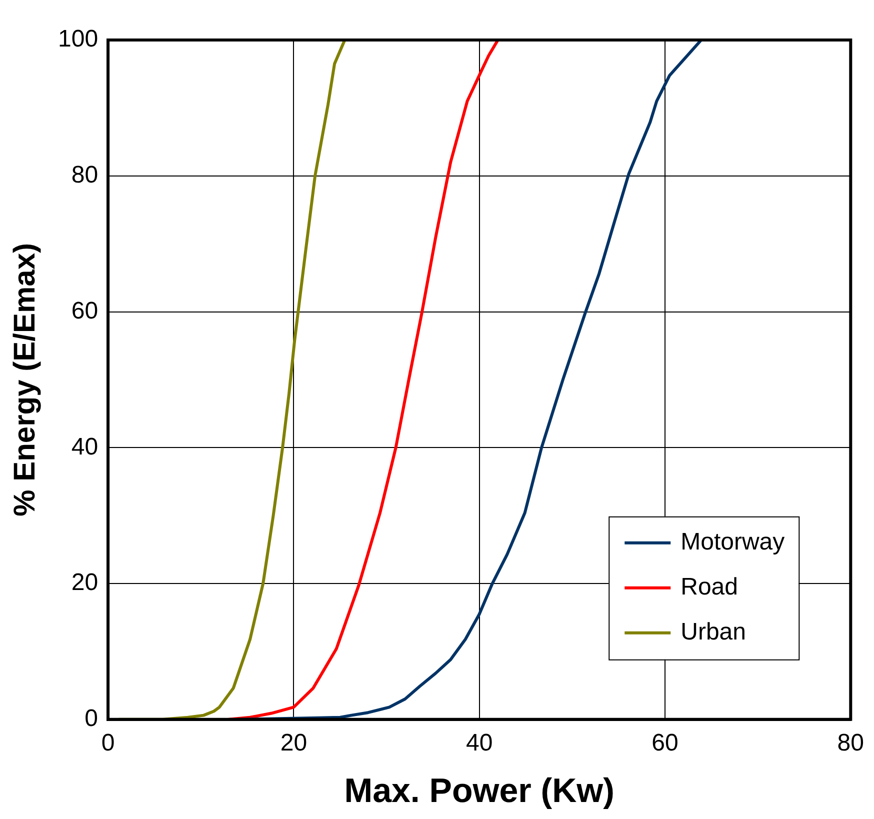 Image resolution: width=874 pixels, height=819 pixels. Describe the element at coordinates (25, 379) in the screenshot. I see `y-axis-title: % Energy (E/Emax)` at that location.